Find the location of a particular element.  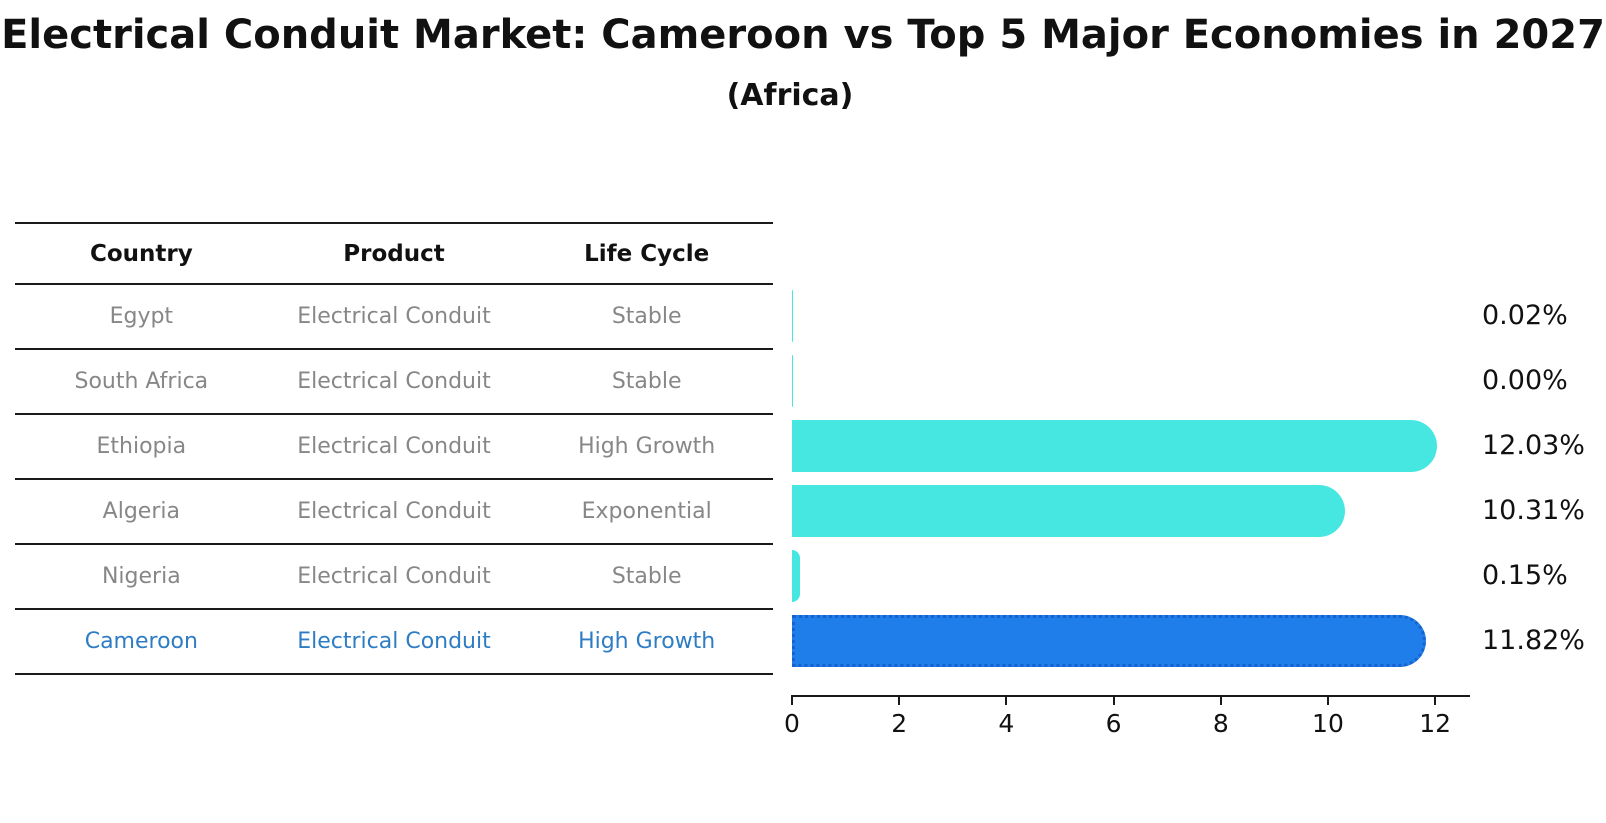

column-header-life-cycle: Life Cycle is located at coordinates (647, 253).